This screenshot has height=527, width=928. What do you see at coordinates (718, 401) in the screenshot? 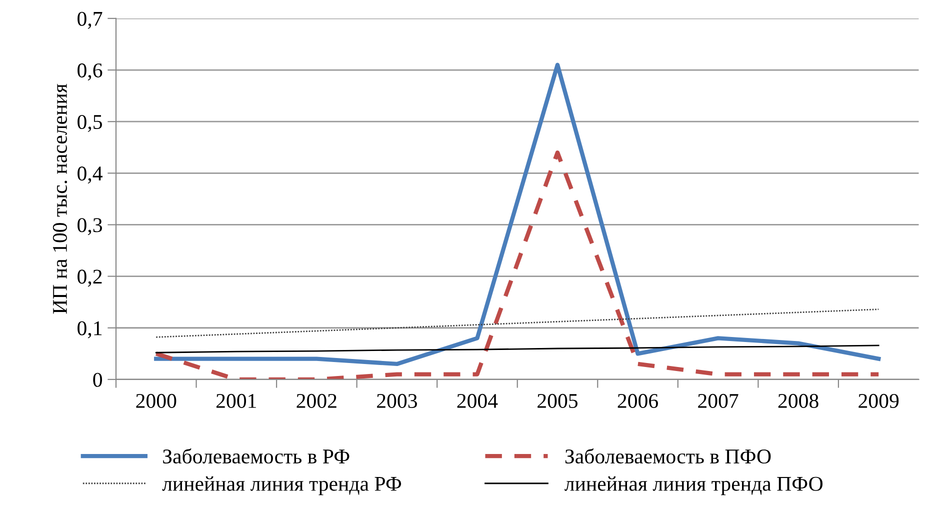
I see `x-tick-label: 2007` at bounding box center [718, 401].